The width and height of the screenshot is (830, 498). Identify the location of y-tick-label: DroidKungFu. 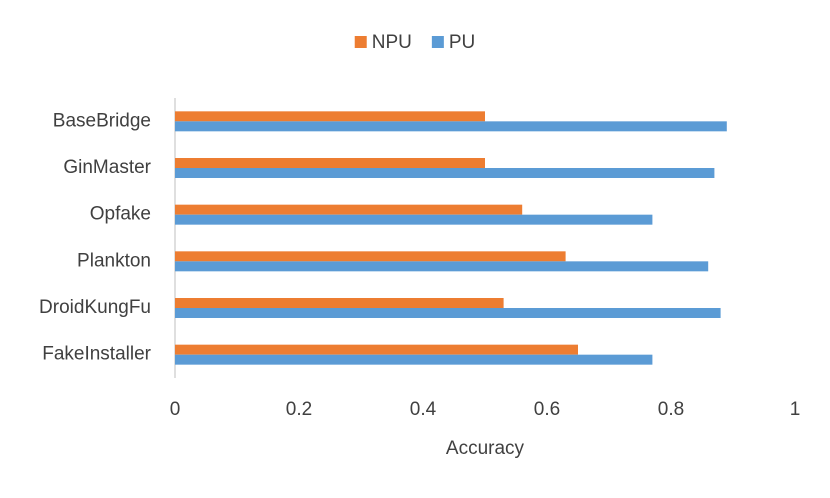
(95, 307).